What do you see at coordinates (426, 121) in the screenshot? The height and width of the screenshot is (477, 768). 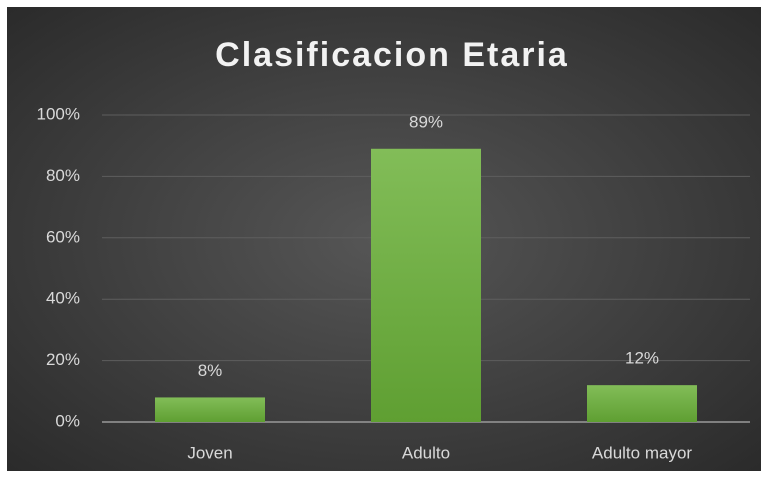 I see `data-label: 89%` at bounding box center [426, 121].